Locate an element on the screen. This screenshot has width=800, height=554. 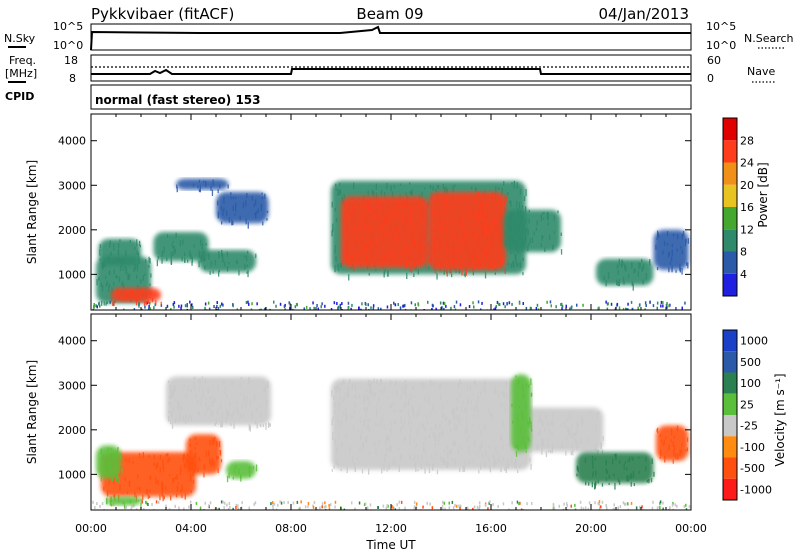
velocity-y-axis-label: Slant Range [km] is located at coordinates (32, 412).